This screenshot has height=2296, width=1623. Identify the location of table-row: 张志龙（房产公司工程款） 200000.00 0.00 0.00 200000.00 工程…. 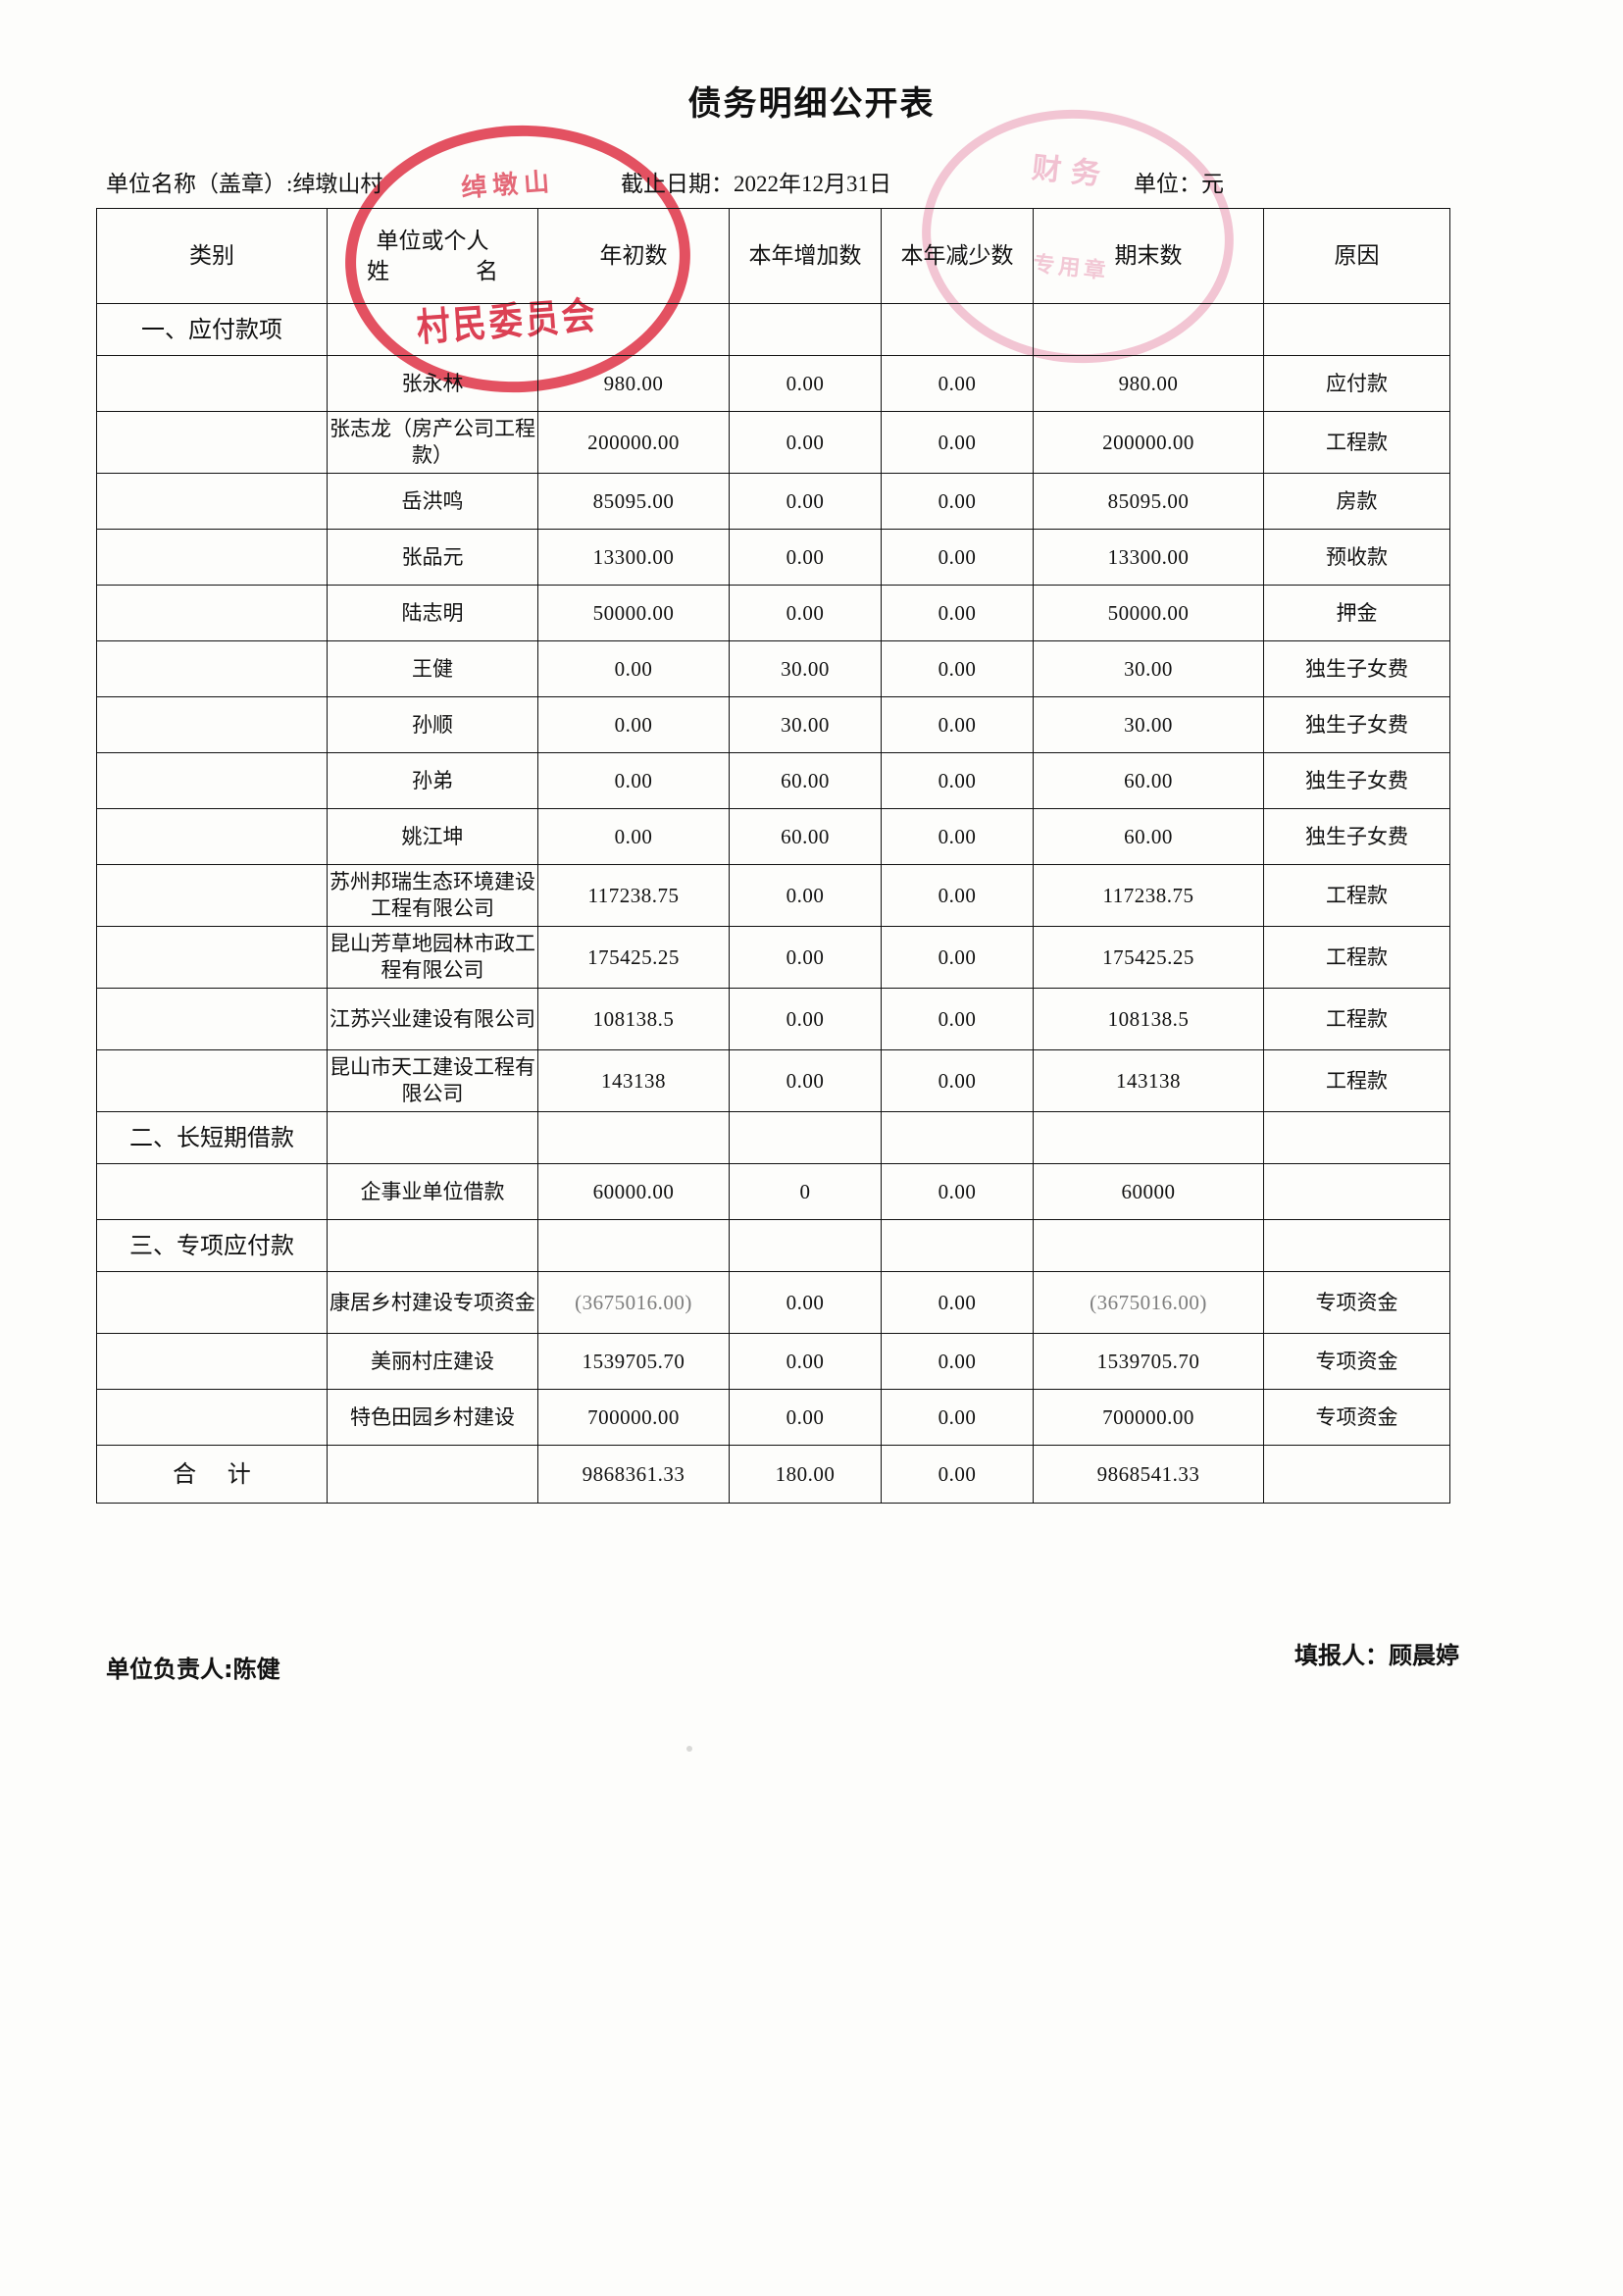
(773, 443).